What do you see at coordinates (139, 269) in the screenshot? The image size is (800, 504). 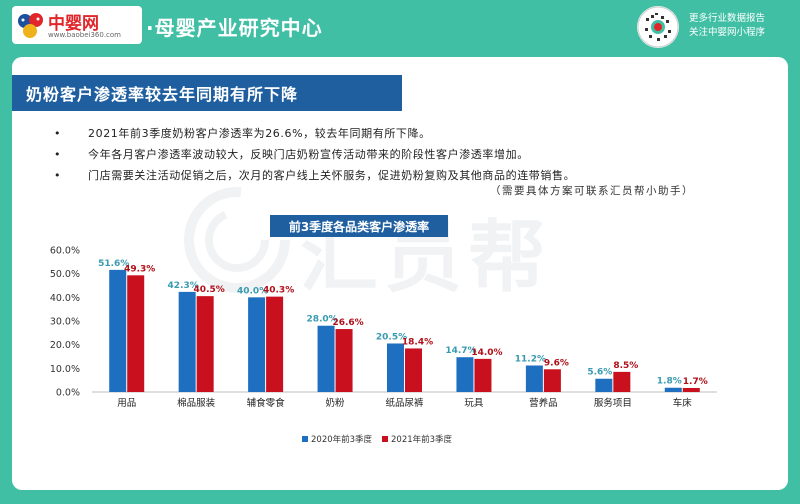 I see `data-label: 49.3%` at bounding box center [139, 269].